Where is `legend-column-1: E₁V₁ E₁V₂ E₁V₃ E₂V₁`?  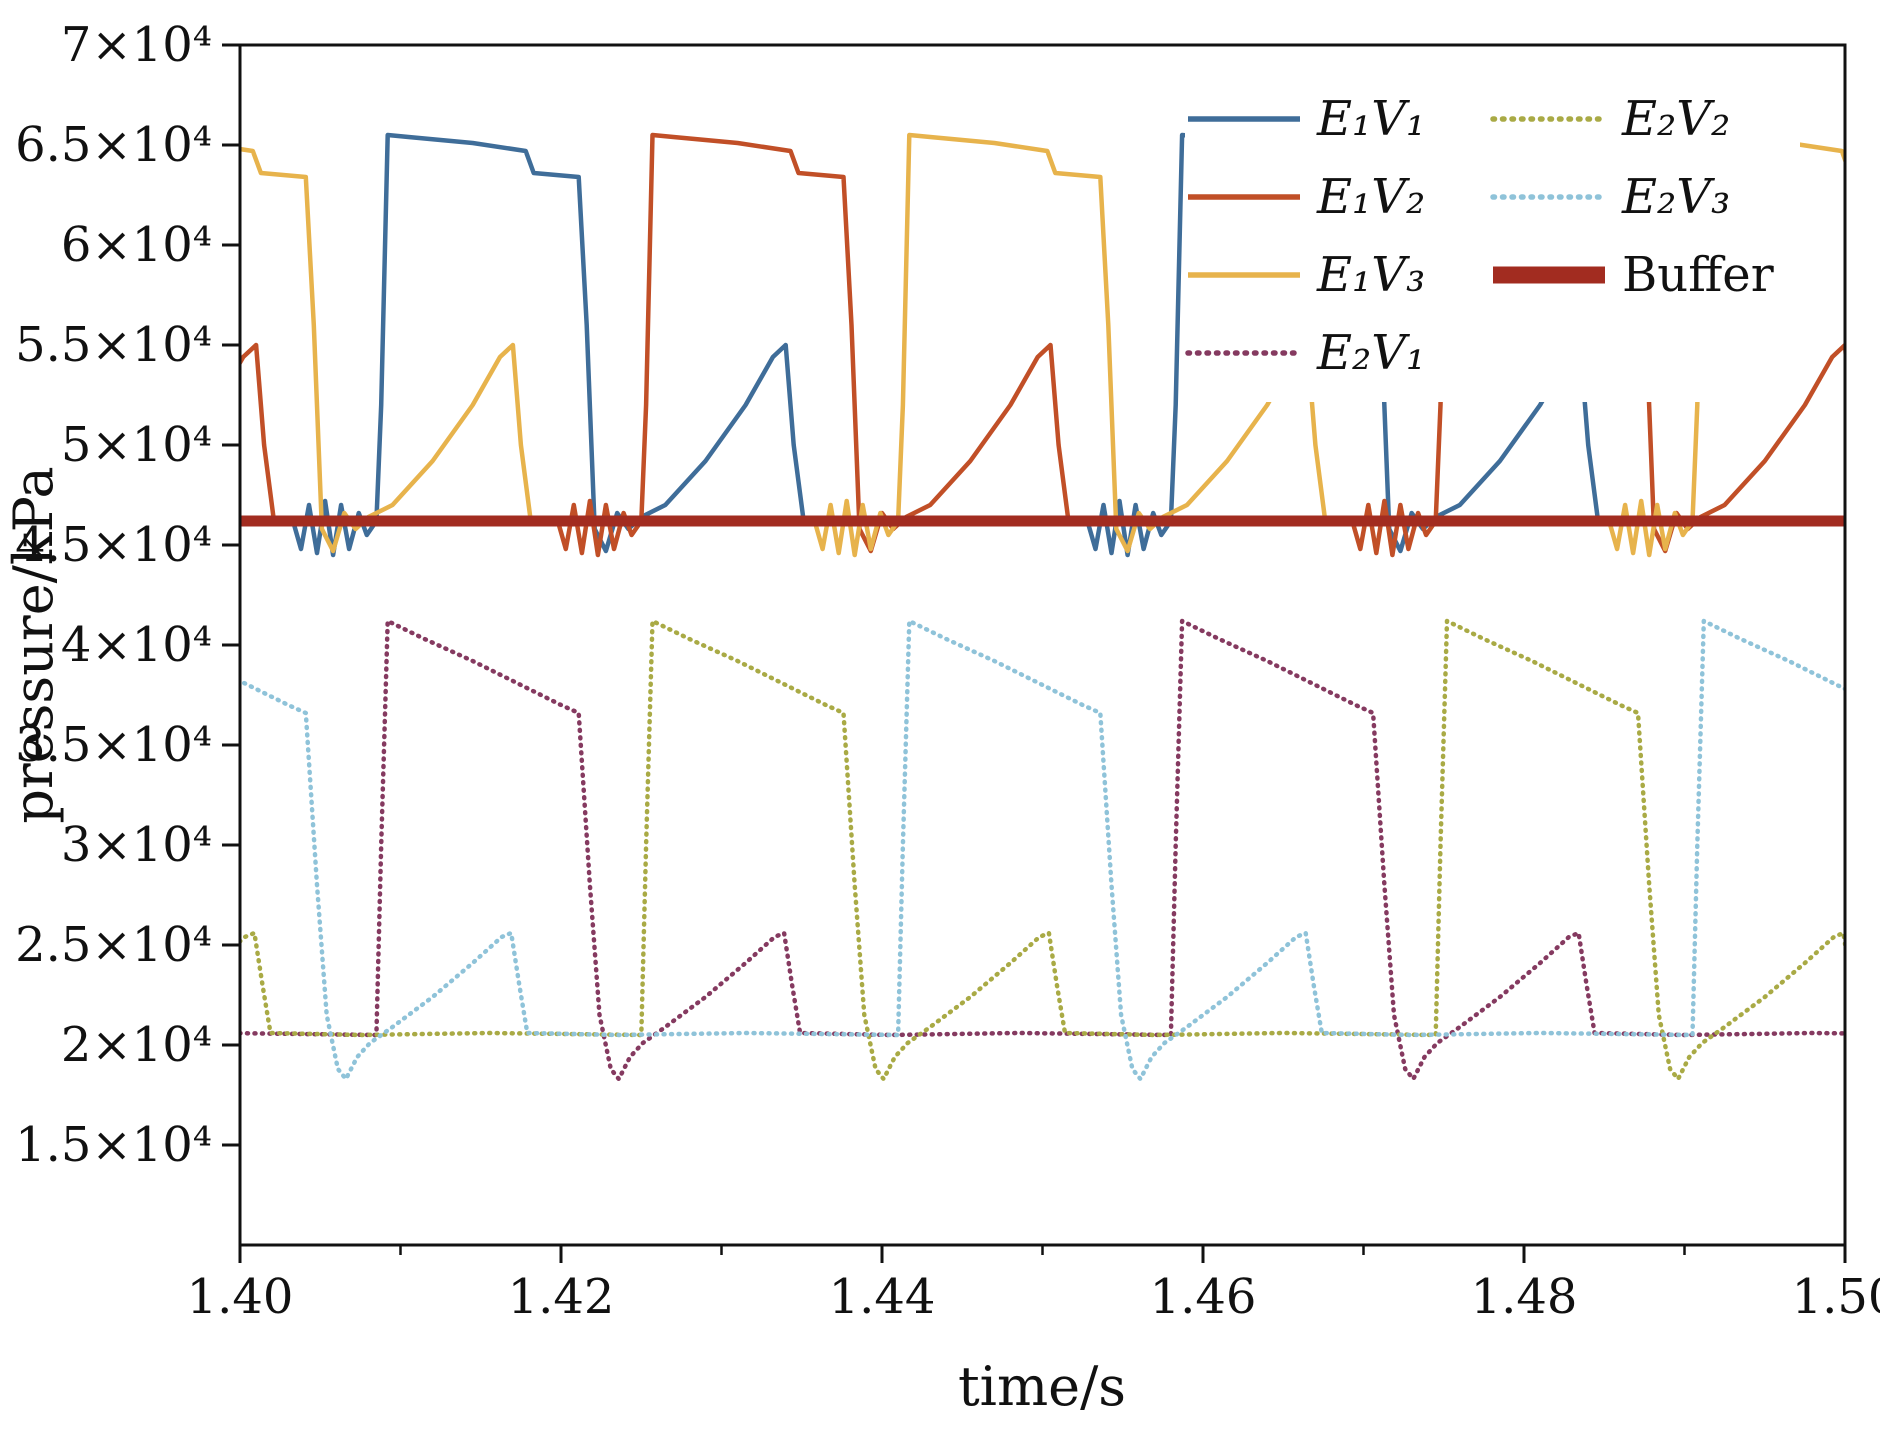 legend-column-1: E₁V₁ E₁V₂ E₁V₃ E₂V₁ is located at coordinates (1337, 241).